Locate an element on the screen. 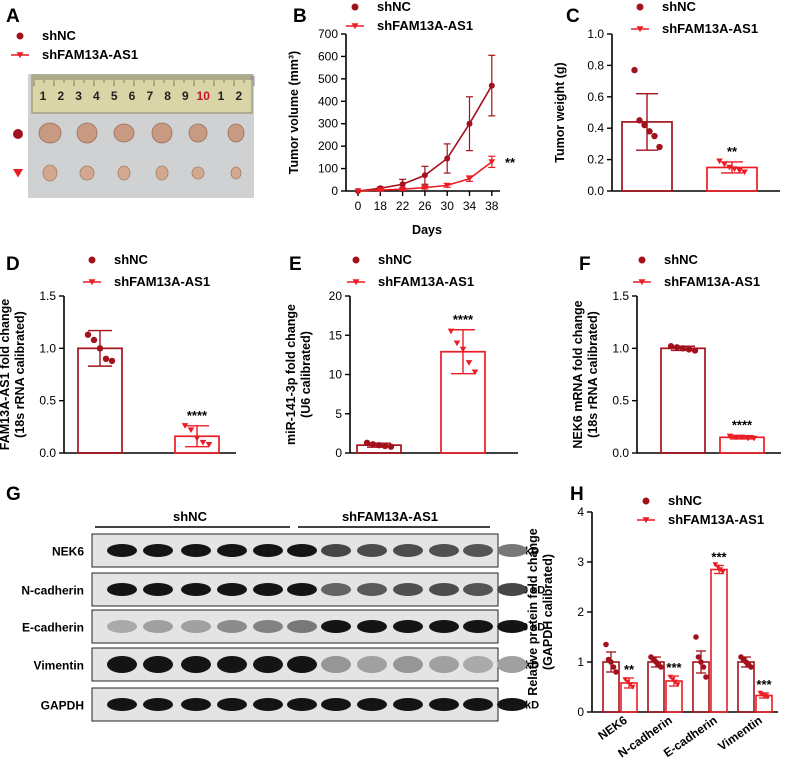 The width and height of the screenshot is (809, 763). x-tick-label: 30 is located at coordinates (448, 206).